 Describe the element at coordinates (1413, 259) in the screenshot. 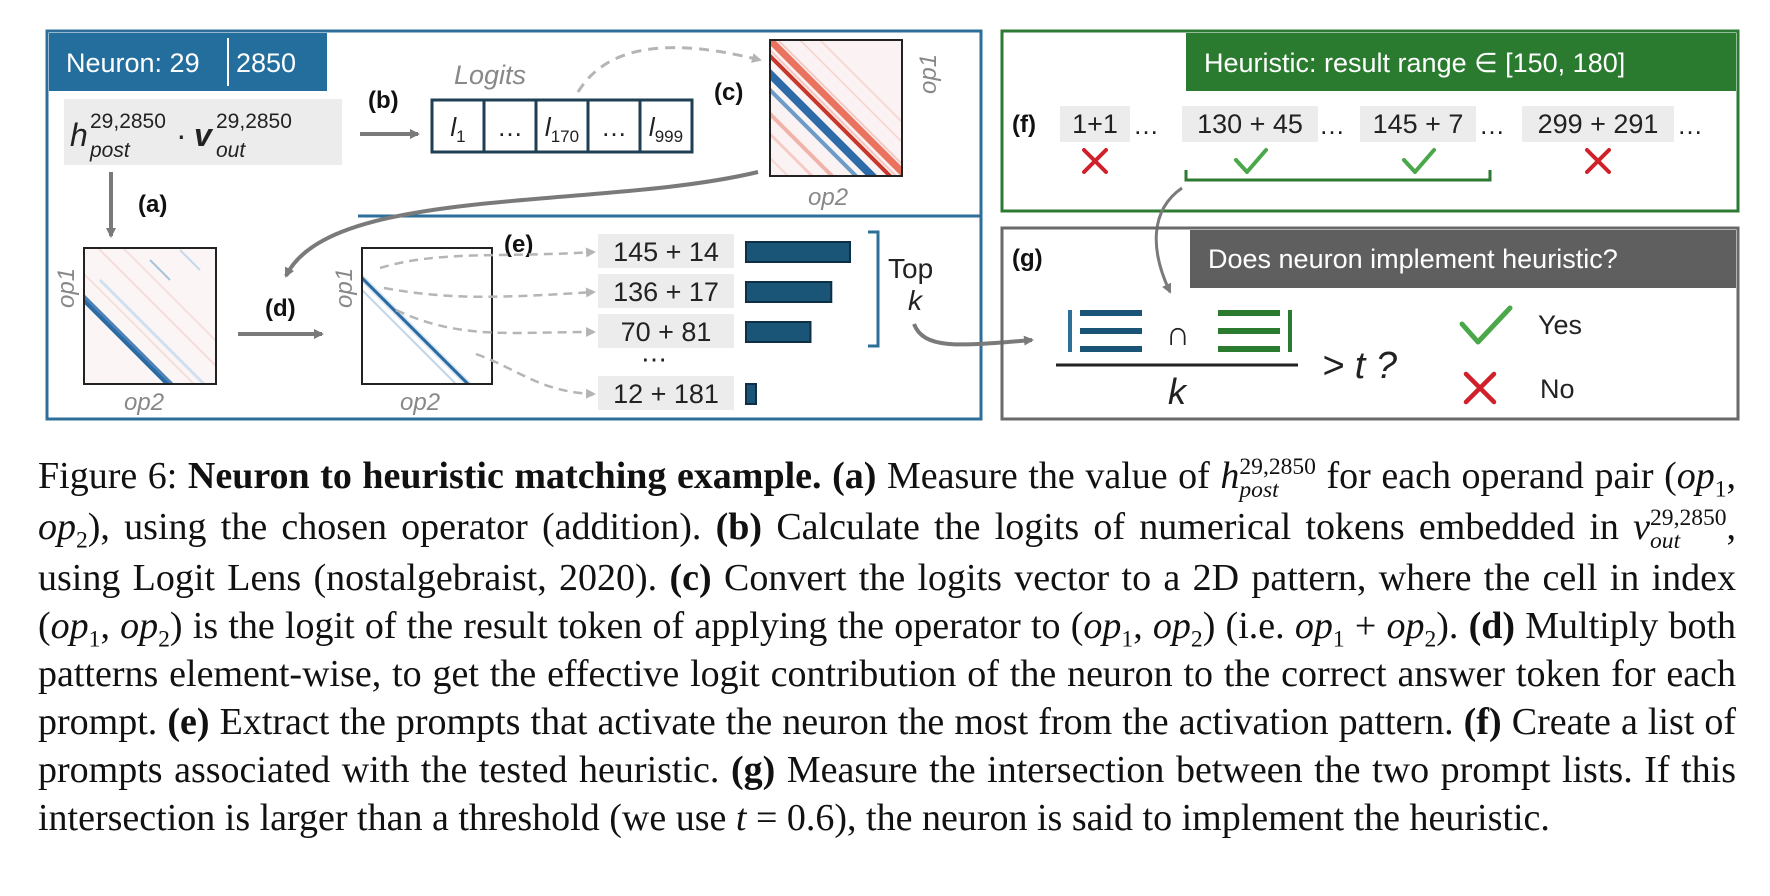

I see `question-title: Does neuron implement heuristic?` at that location.